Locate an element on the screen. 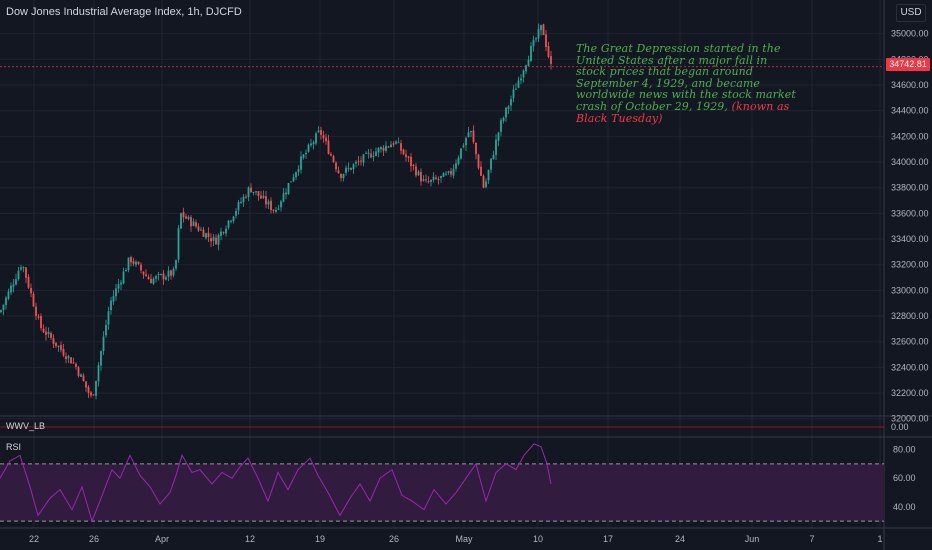  price-tick-label: 33200.00 is located at coordinates (910, 265).